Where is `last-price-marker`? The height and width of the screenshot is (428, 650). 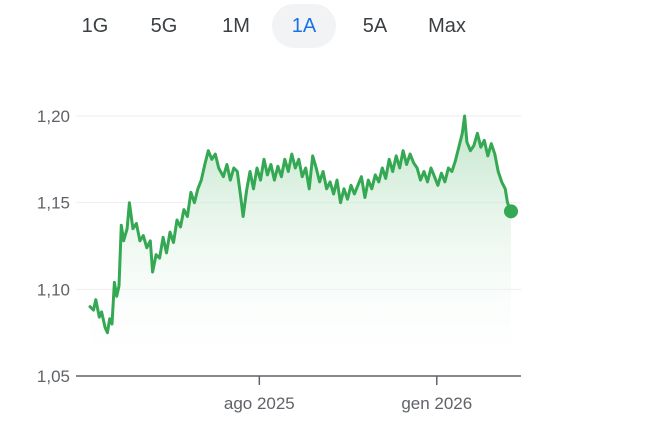
last-price-marker is located at coordinates (511, 211).